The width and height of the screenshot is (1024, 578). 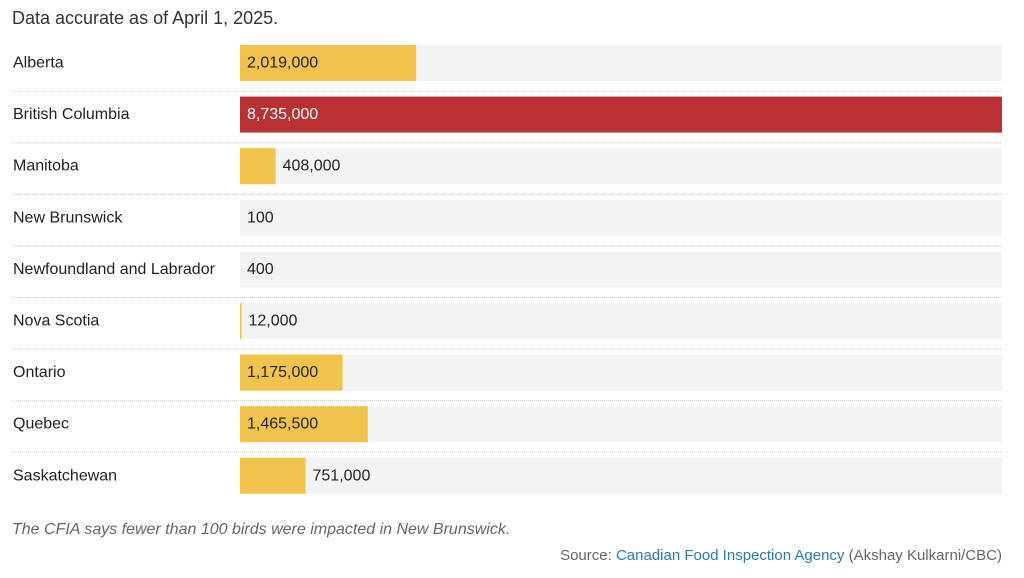 What do you see at coordinates (730, 555) in the screenshot?
I see `source-link: Canadian Food Inspection Agency` at bounding box center [730, 555].